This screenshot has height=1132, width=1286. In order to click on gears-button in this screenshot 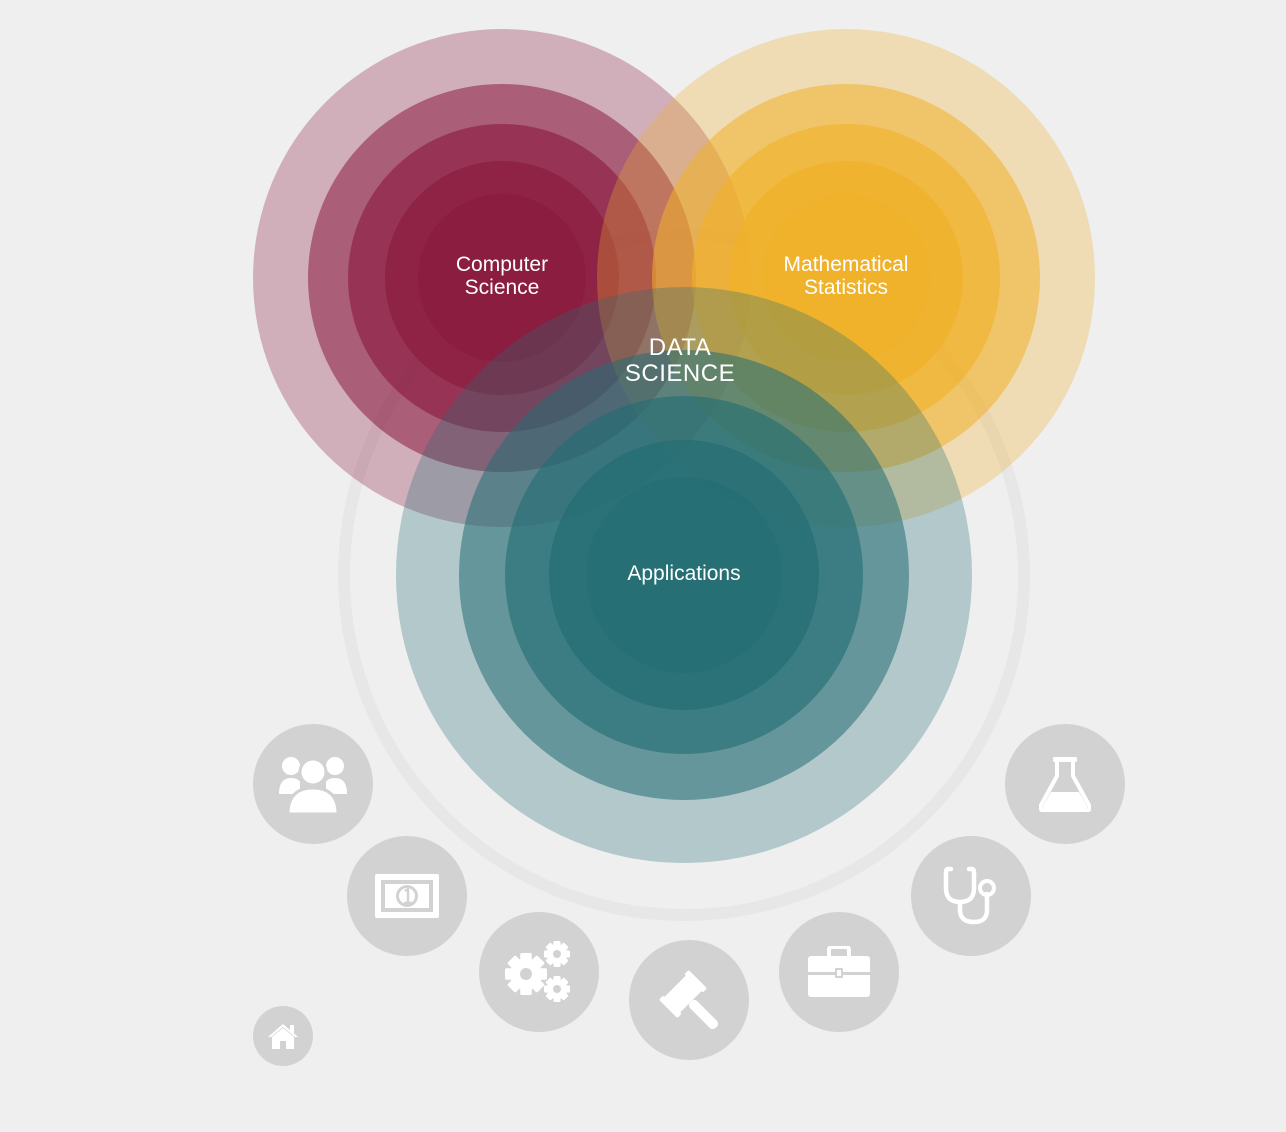, I will do `click(539, 972)`.